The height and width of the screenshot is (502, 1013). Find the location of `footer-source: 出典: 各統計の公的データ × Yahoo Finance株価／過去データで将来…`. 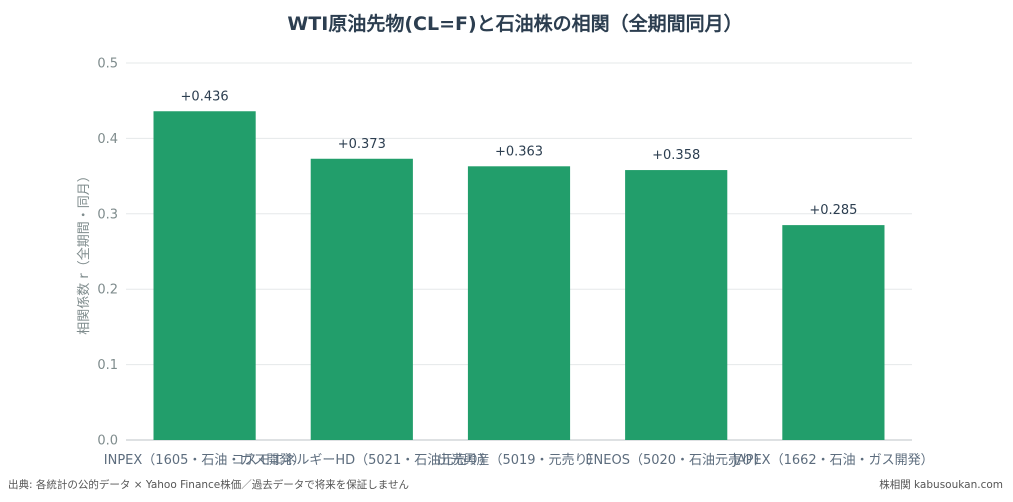

footer-source: 出典: 各統計の公的データ × Yahoo Finance株価／過去データで将来… is located at coordinates (208, 484).